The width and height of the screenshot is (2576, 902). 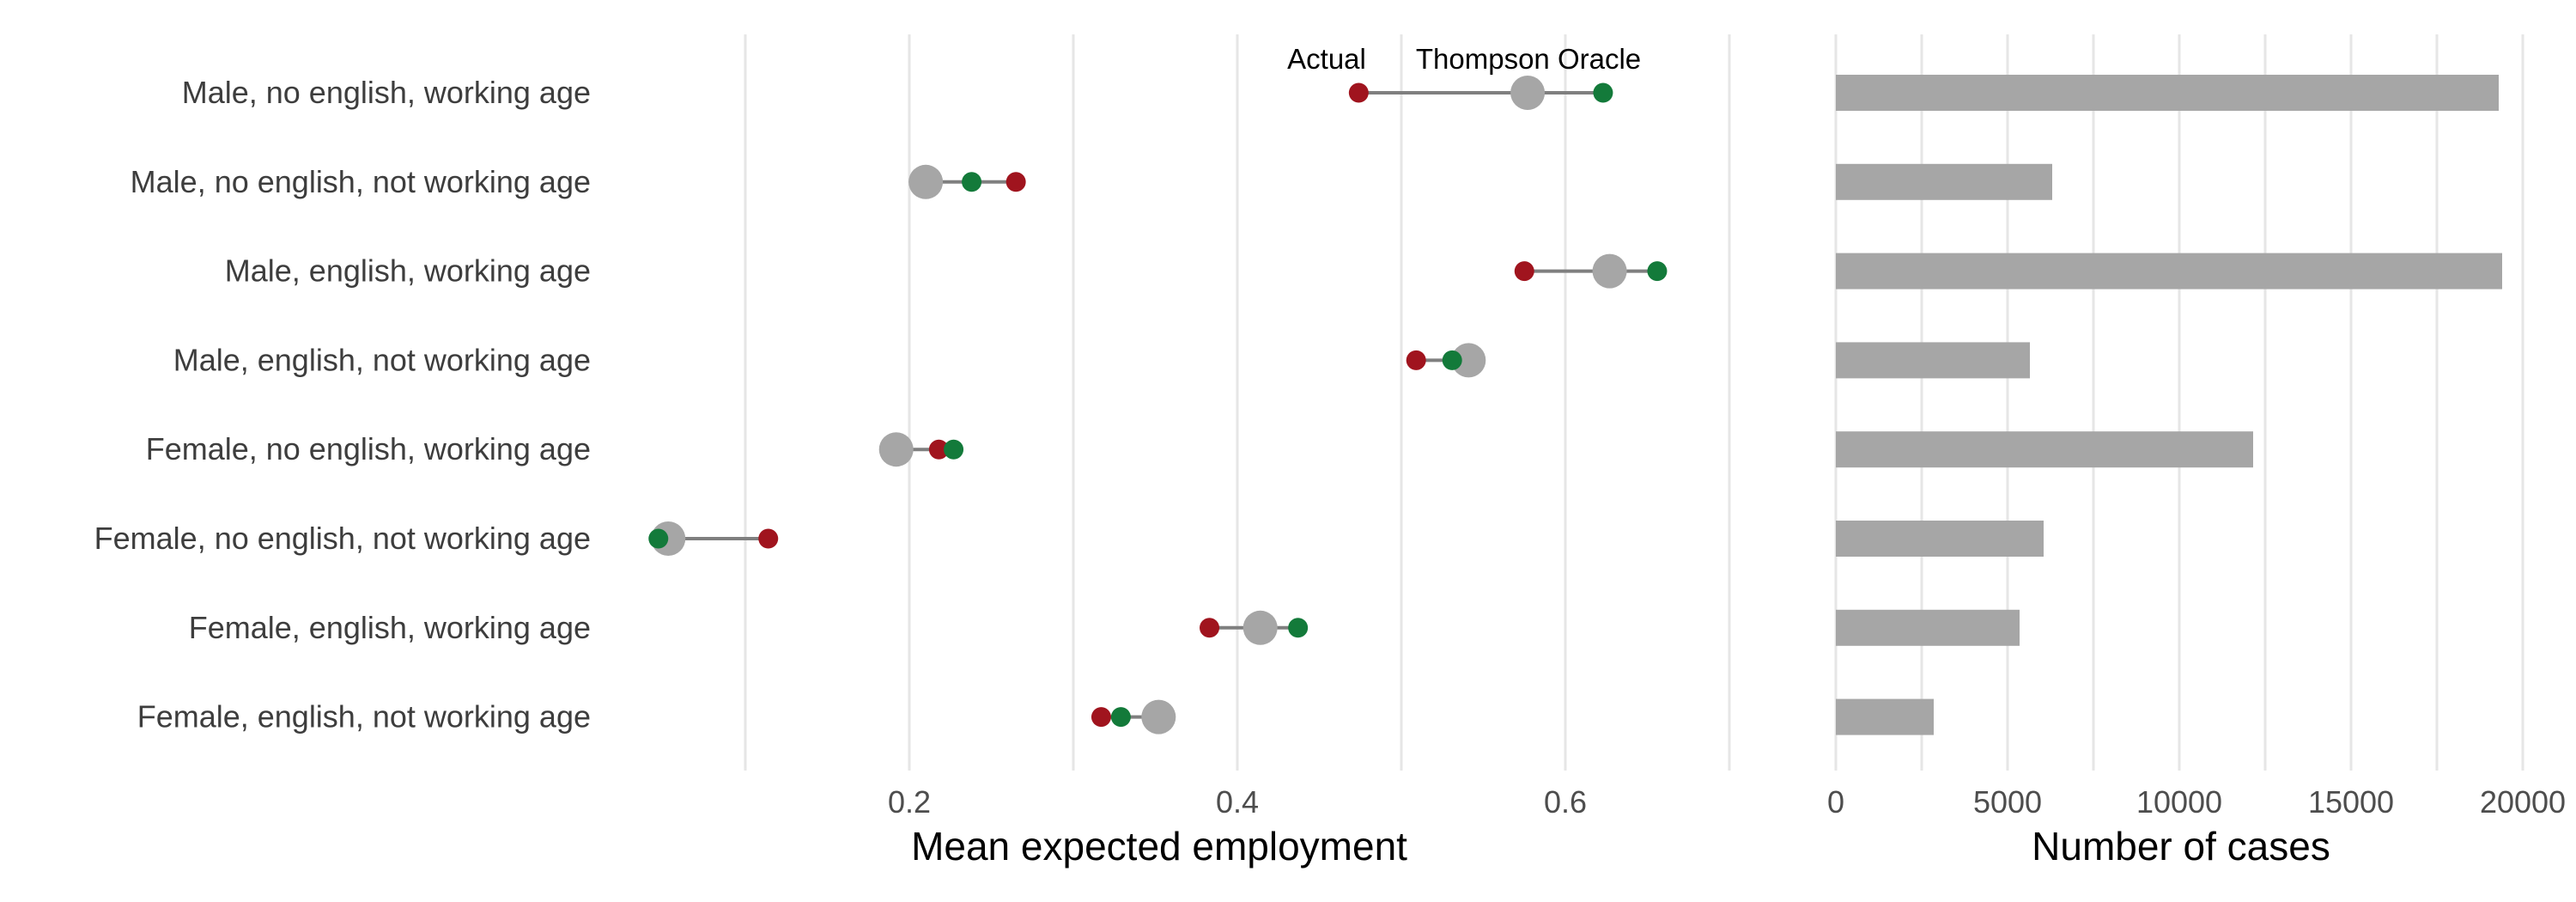 I want to click on x-tick-label: 0.6, so click(x=1565, y=802).